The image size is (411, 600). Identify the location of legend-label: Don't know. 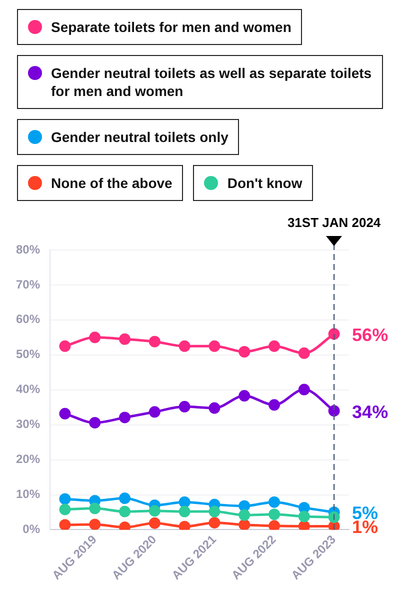
(264, 183).